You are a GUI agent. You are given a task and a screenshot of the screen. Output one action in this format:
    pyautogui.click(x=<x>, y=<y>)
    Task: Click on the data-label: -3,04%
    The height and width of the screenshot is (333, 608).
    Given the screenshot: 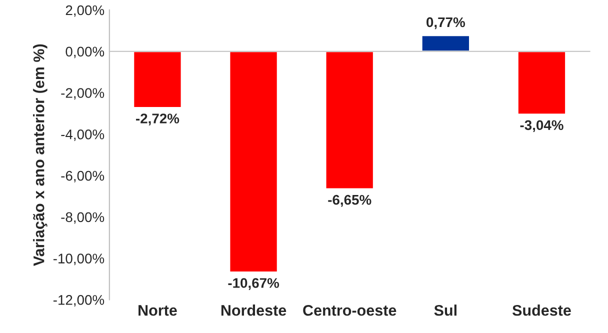 What is the action you would take?
    pyautogui.click(x=542, y=126)
    